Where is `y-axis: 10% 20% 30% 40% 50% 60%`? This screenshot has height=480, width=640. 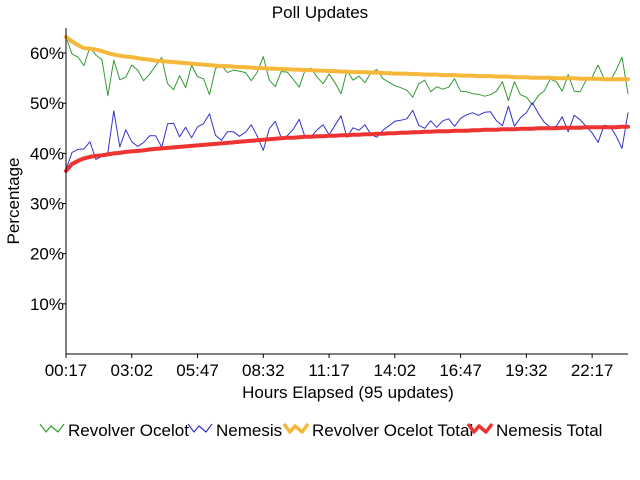 y-axis: 10% 20% 30% 40% 50% 60% is located at coordinates (48, 191).